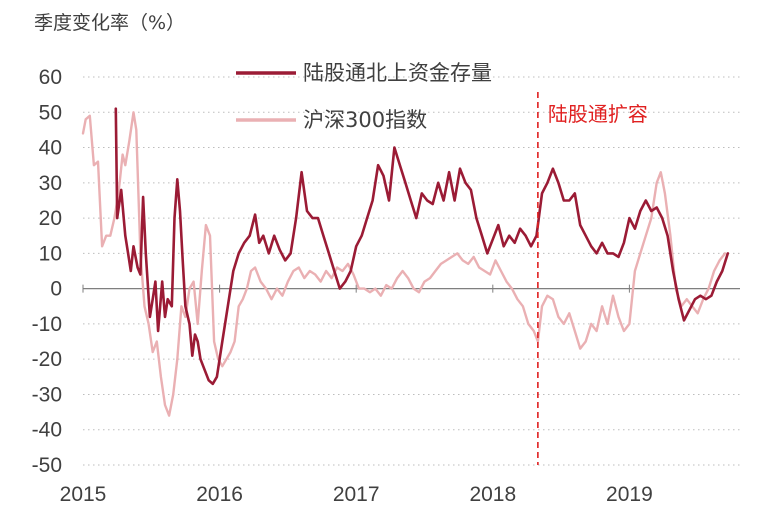 The height and width of the screenshot is (510, 759). Describe the element at coordinates (47, 359) in the screenshot. I see `y-tick-label: -20` at that location.